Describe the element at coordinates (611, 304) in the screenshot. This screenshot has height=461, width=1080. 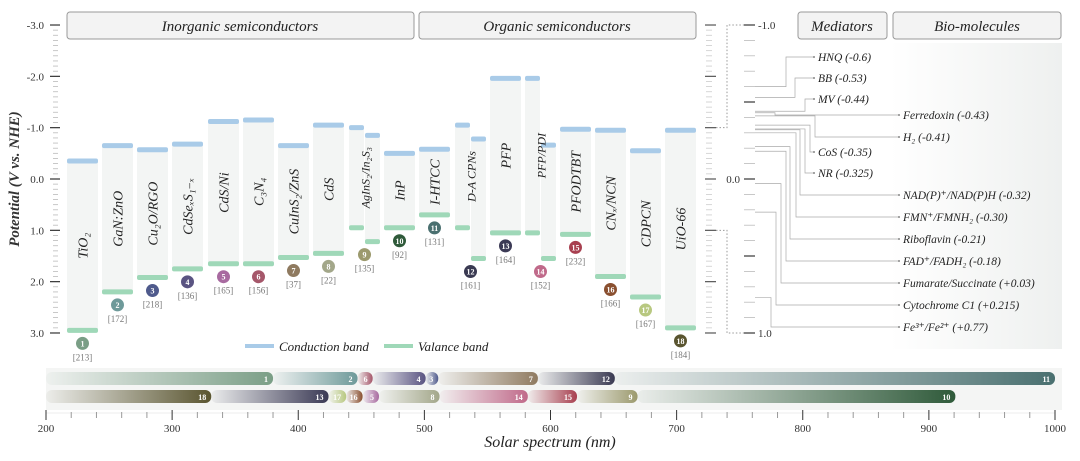
I see `material-reference: [166]` at that location.